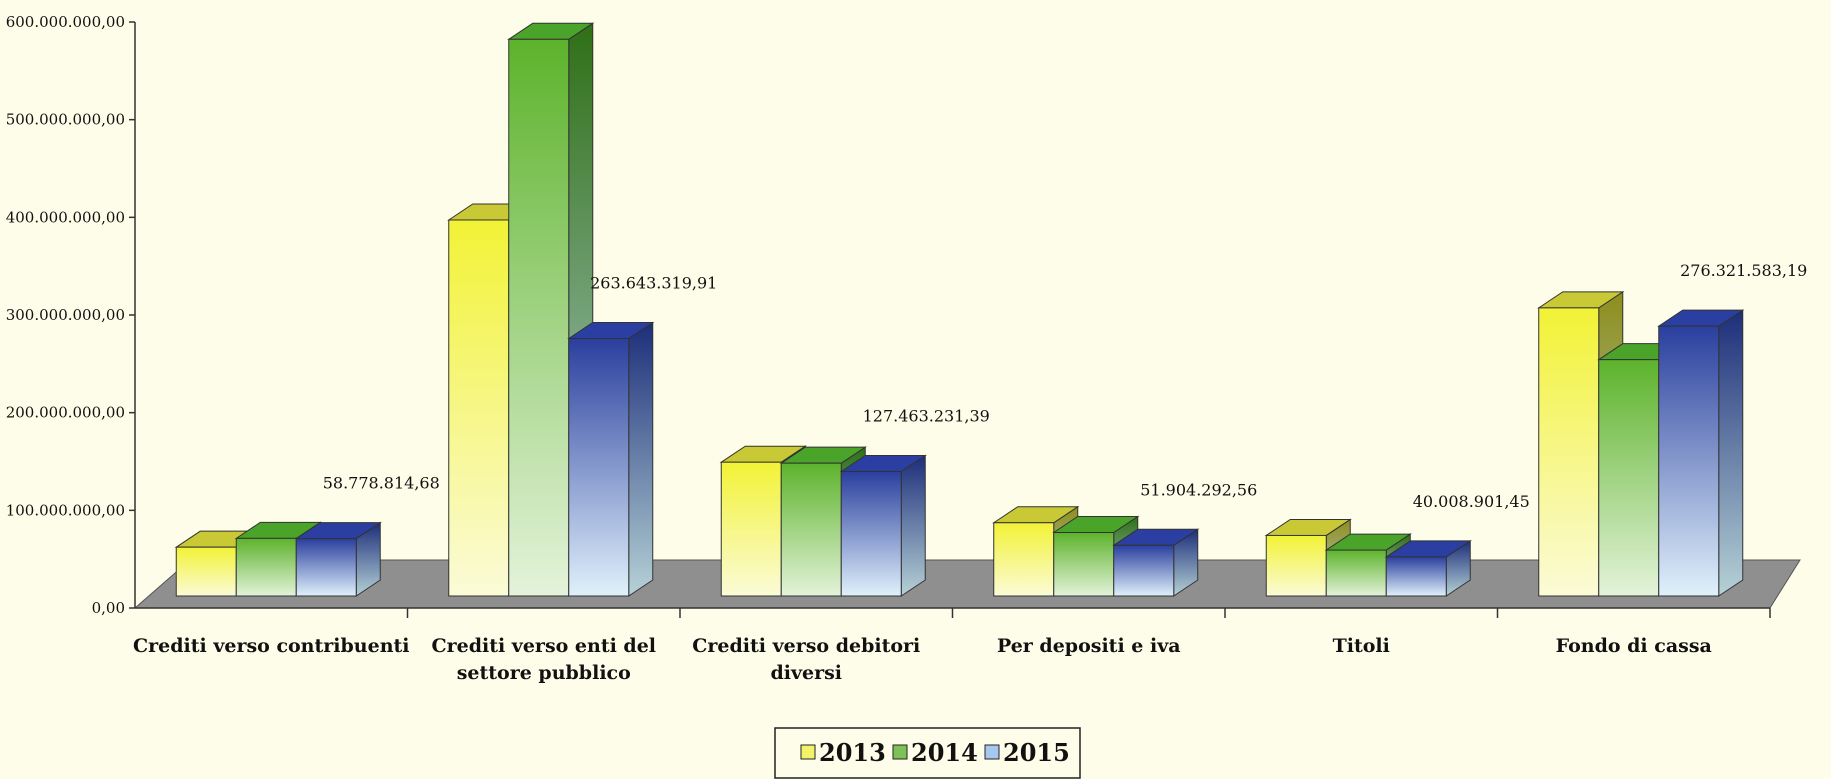 This screenshot has height=779, width=1831. I want to click on category-label: diversi, so click(806, 673).